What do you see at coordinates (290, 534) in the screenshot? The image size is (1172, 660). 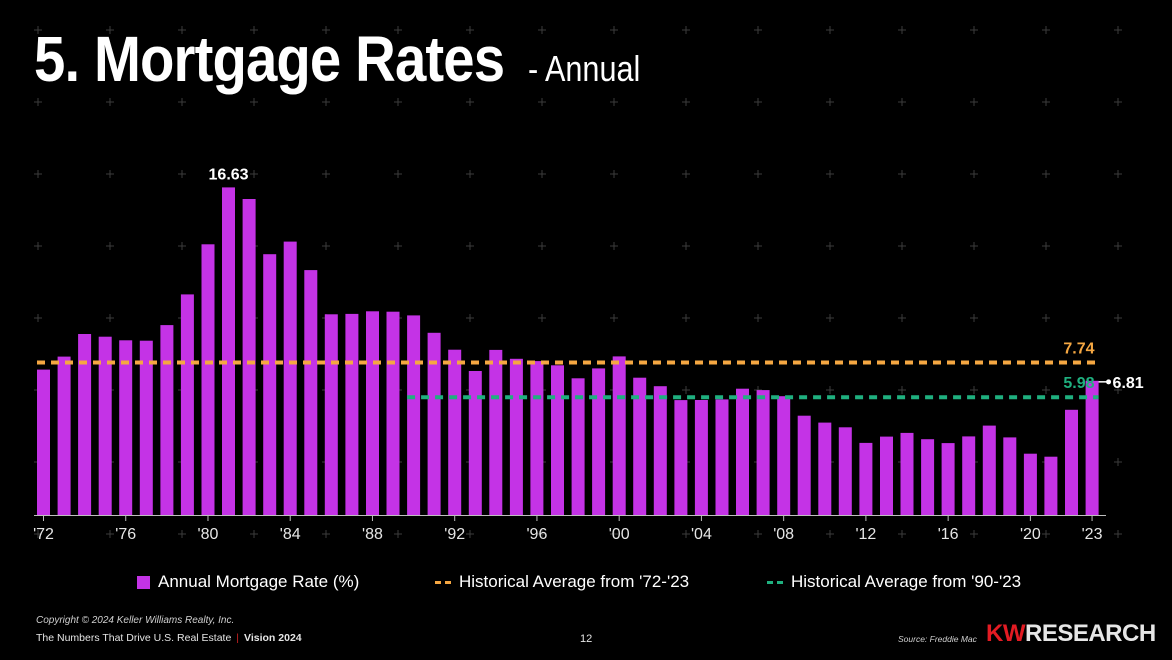 I see `x-tick-label-1984: '84` at bounding box center [290, 534].